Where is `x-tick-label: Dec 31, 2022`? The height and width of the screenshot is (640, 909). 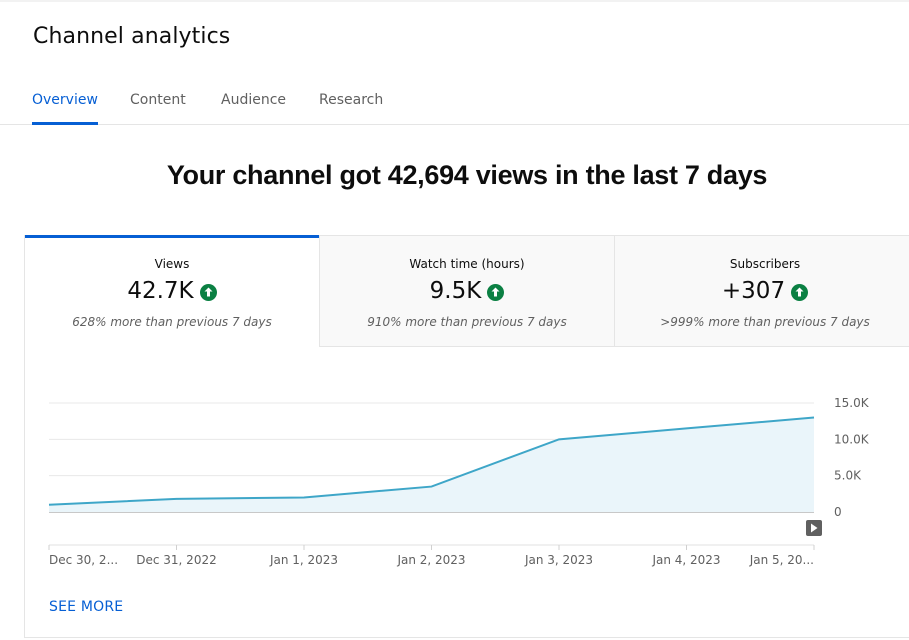
x-tick-label: Dec 31, 2022 is located at coordinates (176, 560).